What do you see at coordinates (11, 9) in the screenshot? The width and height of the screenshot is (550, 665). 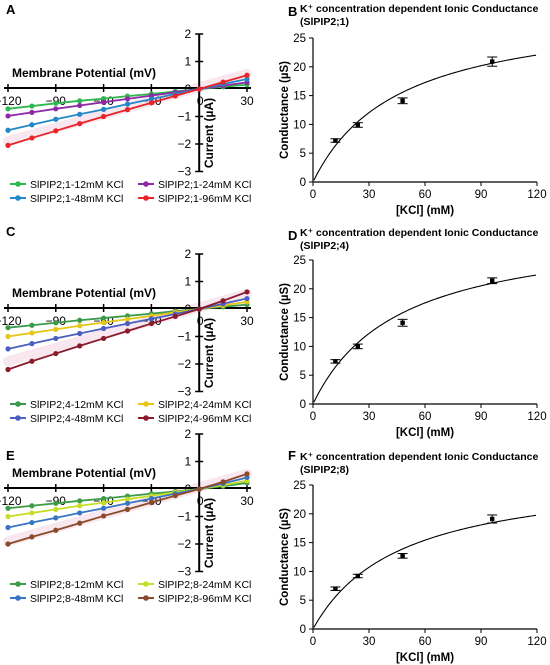 I see `panel-label: A` at bounding box center [11, 9].